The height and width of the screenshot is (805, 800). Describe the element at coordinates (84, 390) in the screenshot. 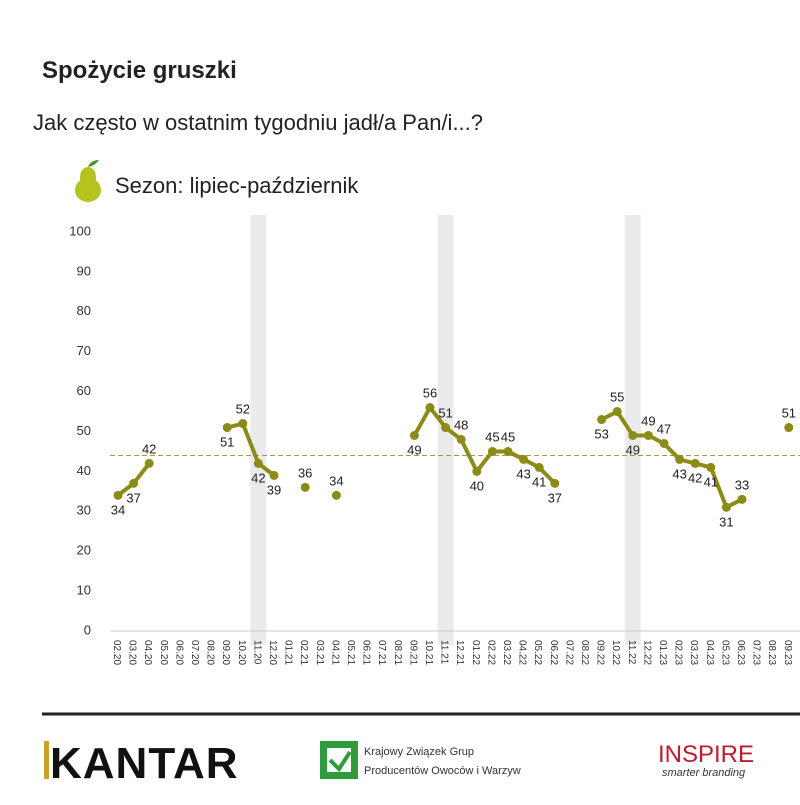

I see `y-tick-label: 60` at that location.